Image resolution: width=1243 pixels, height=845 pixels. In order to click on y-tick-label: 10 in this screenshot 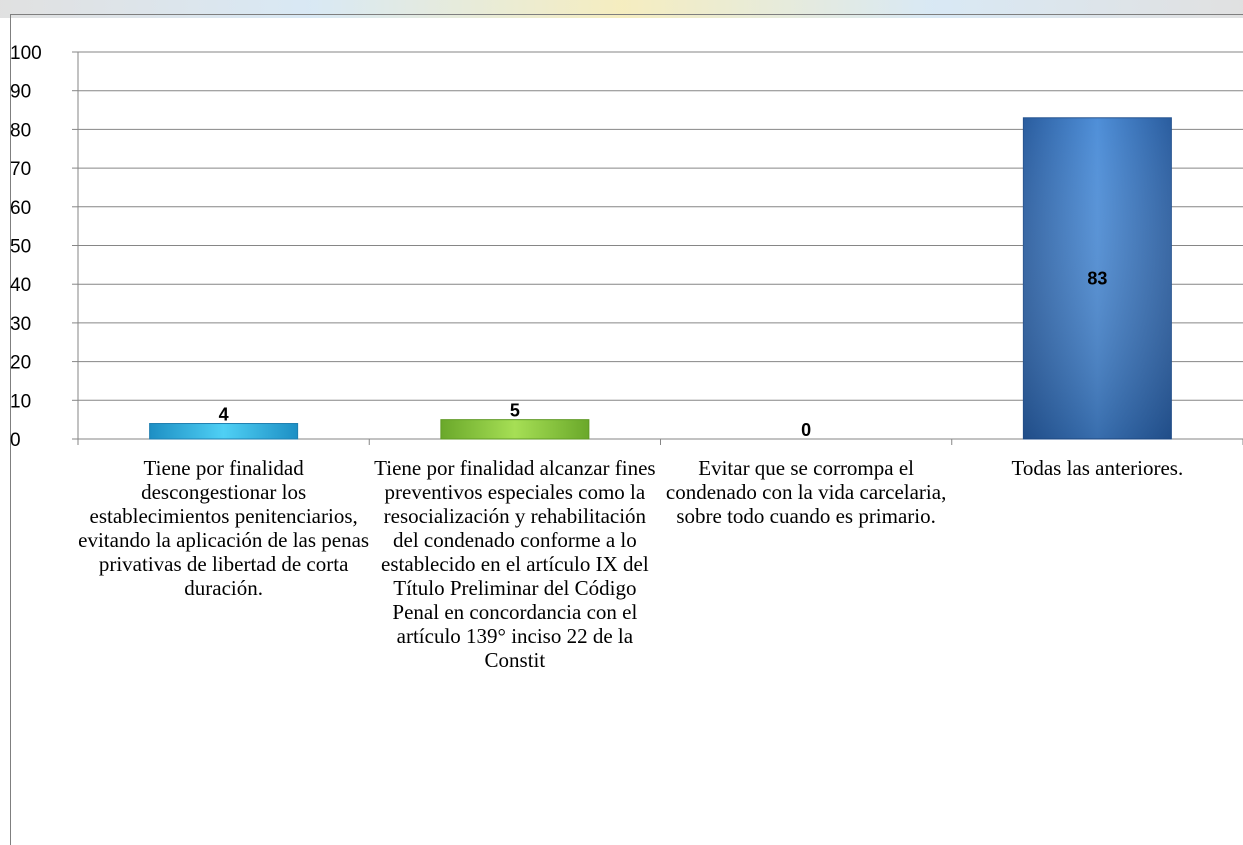, I will do `click(20, 401)`.